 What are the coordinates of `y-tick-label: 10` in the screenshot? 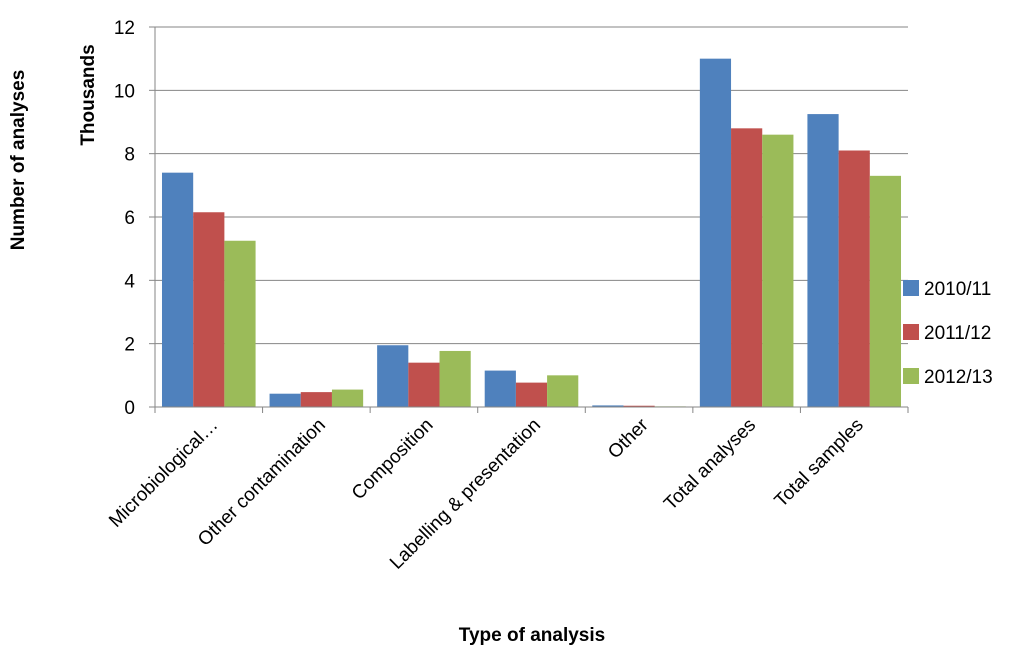 It's located at (124, 91).